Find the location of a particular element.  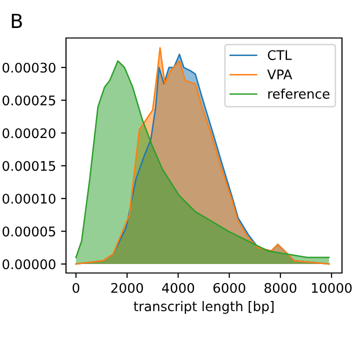

x-tick-label: 4000 is located at coordinates (178, 287).